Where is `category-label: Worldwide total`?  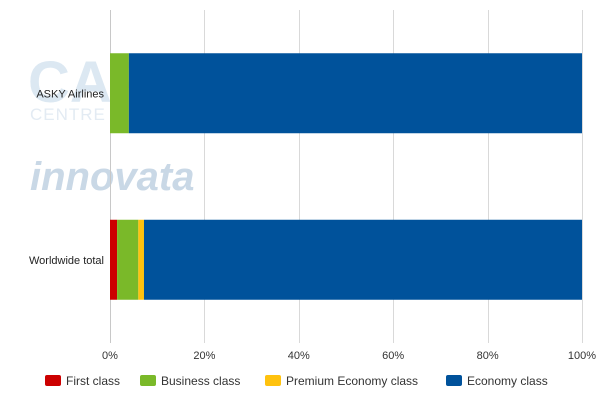 category-label: Worldwide total is located at coordinates (66, 261).